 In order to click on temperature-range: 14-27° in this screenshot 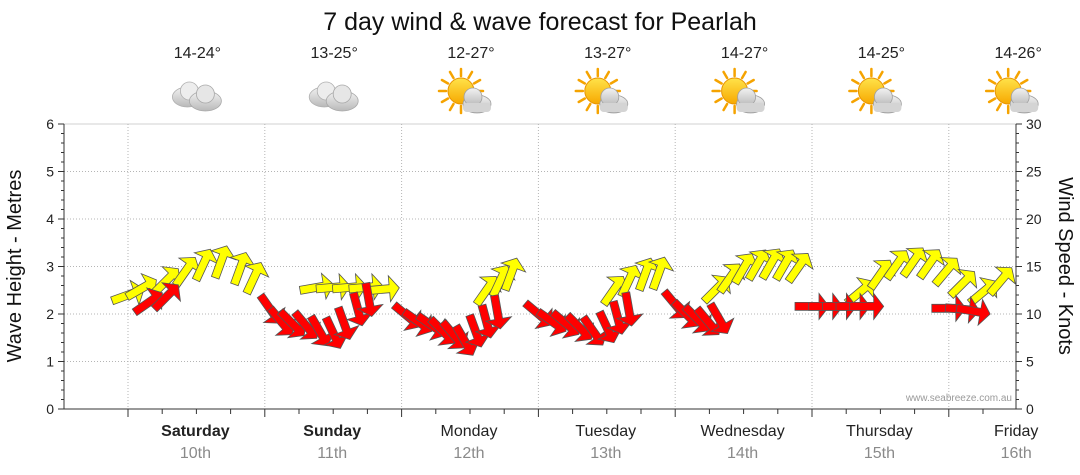, I will do `click(744, 53)`.